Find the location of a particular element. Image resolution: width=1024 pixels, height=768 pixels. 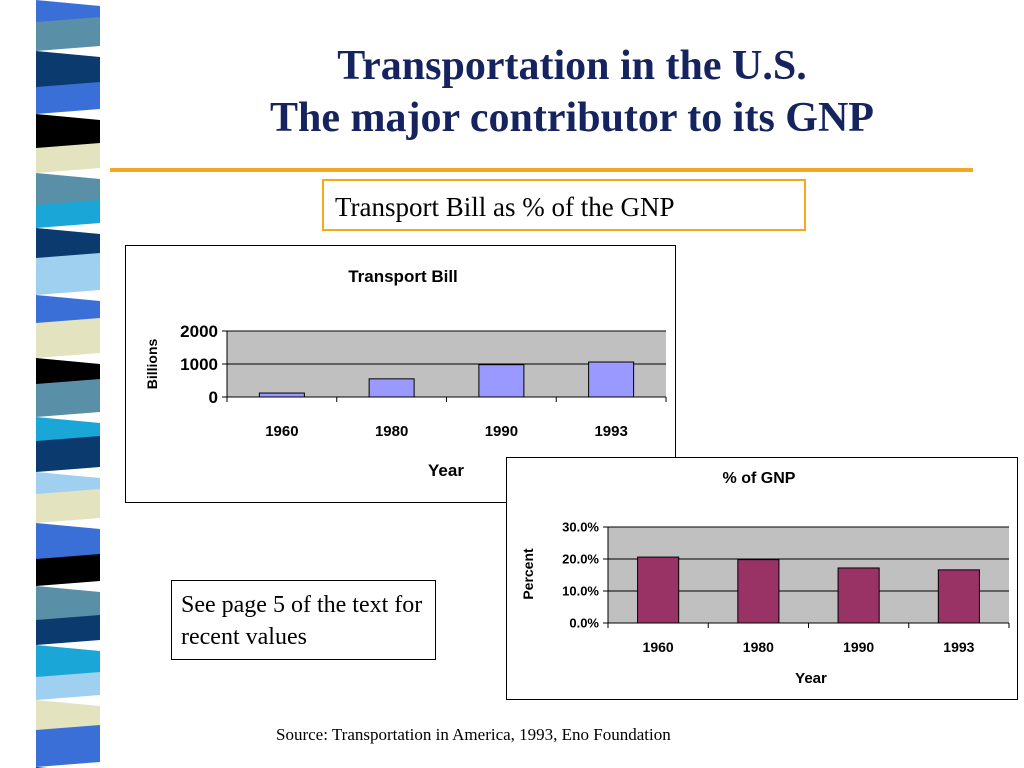

subtitle-text: Transport Bill as % of the GNP is located at coordinates (505, 207).